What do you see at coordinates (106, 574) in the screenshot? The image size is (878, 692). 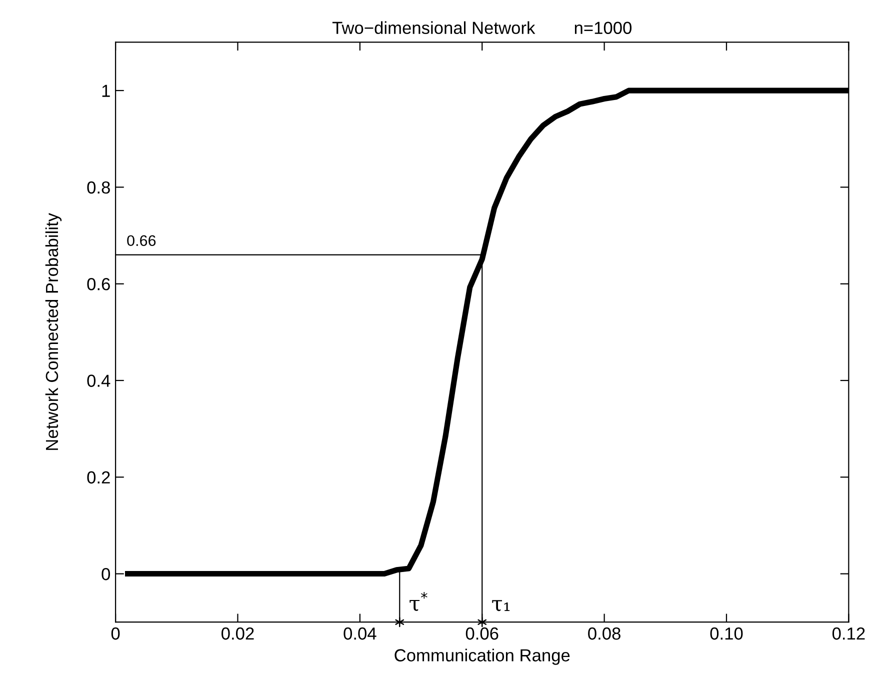 I see `y-tick-label: 0` at bounding box center [106, 574].